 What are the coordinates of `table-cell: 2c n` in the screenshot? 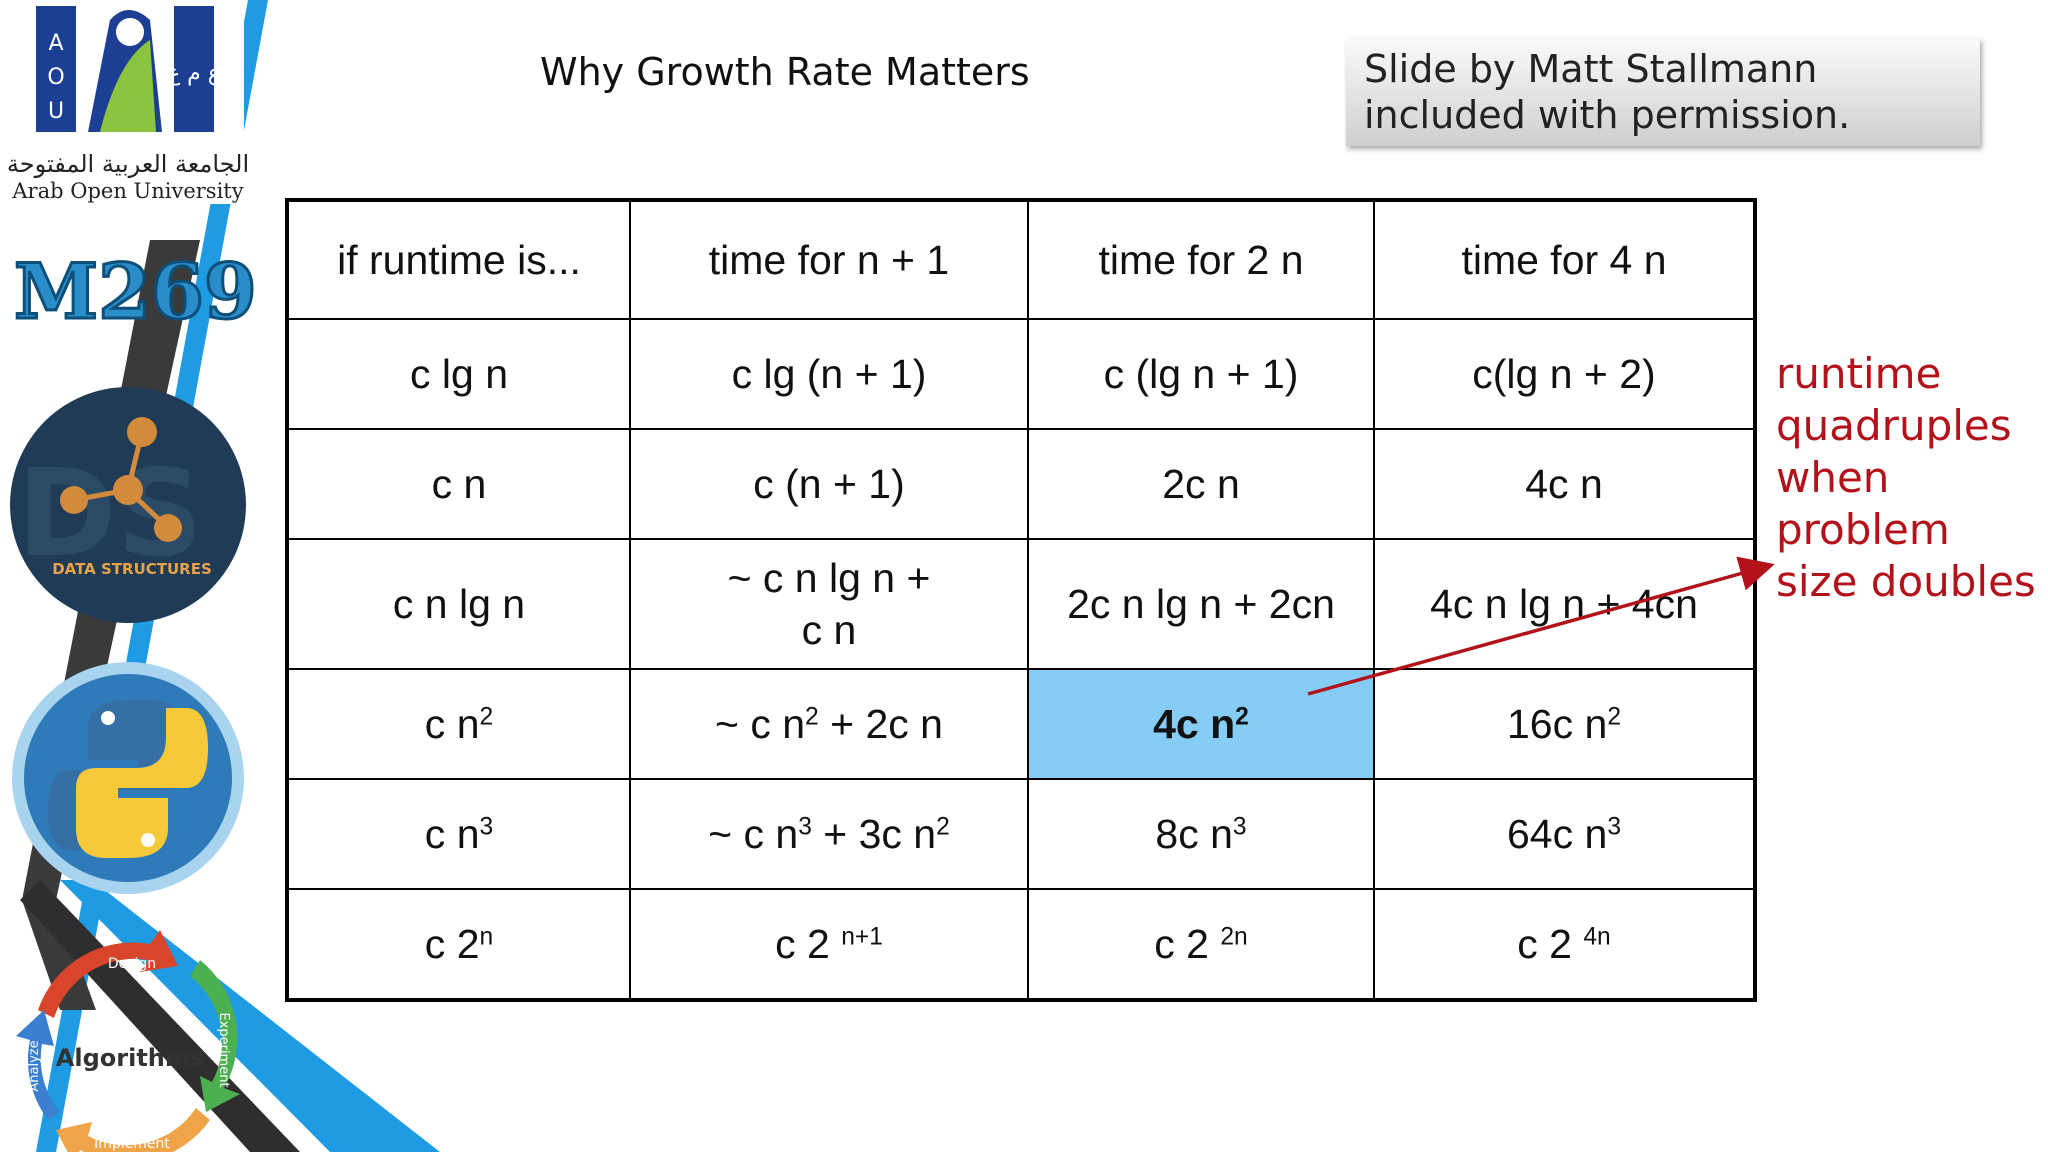 It's located at (1201, 484).